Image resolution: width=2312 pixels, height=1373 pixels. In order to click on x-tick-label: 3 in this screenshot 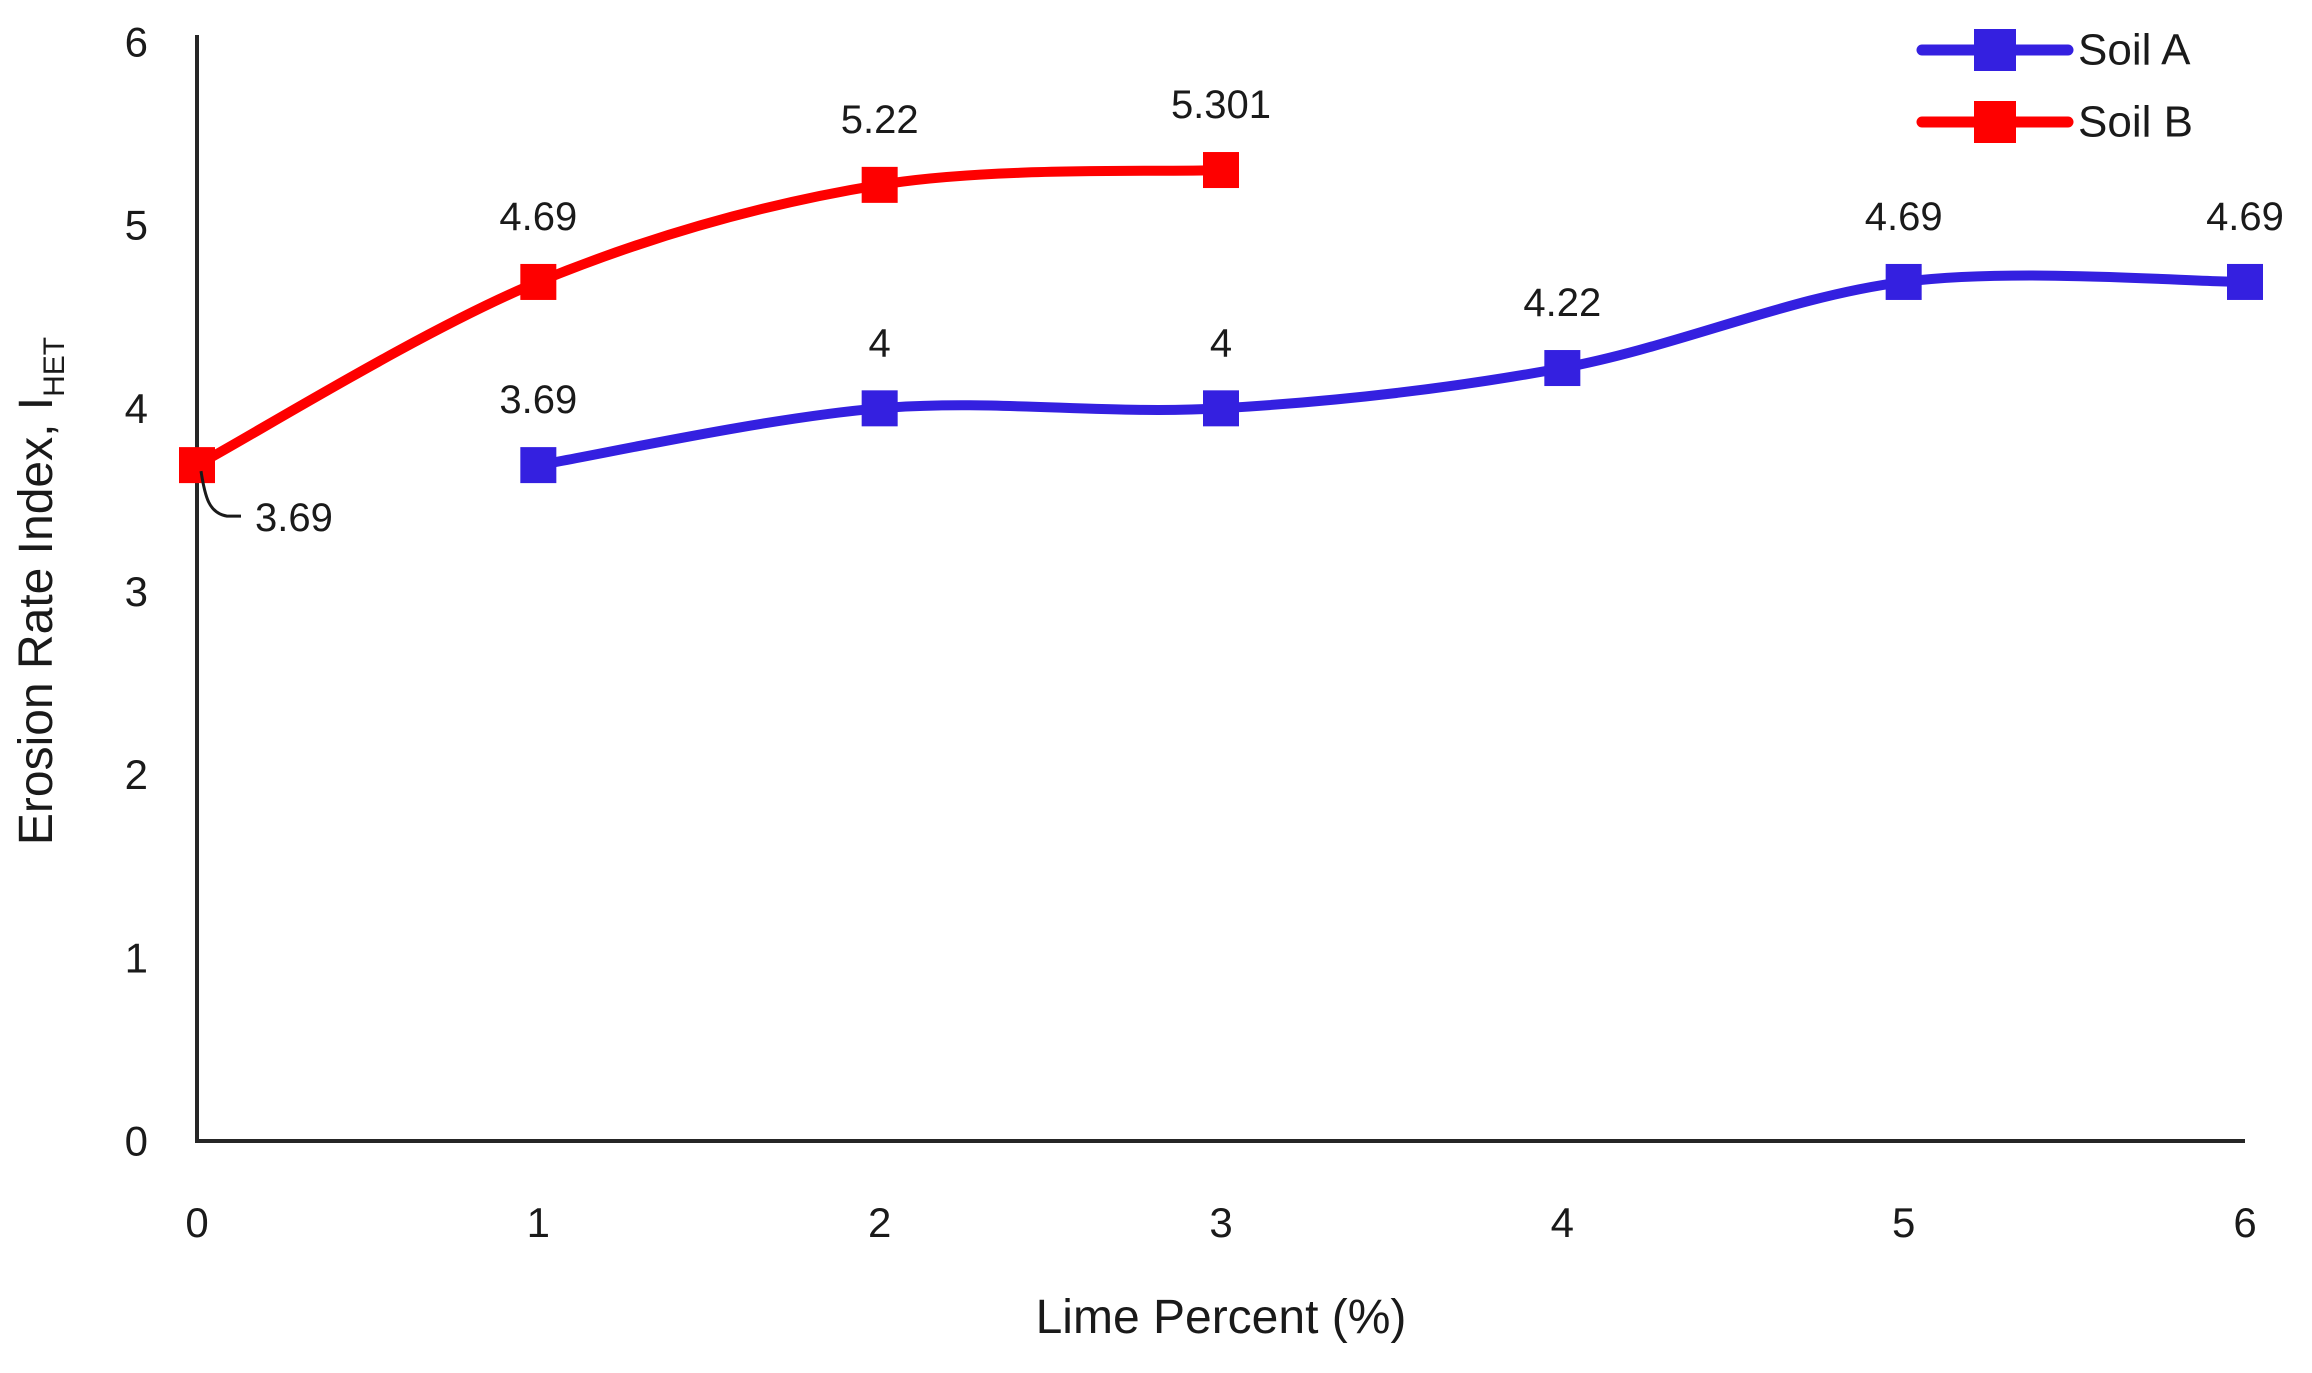, I will do `click(1220, 1222)`.